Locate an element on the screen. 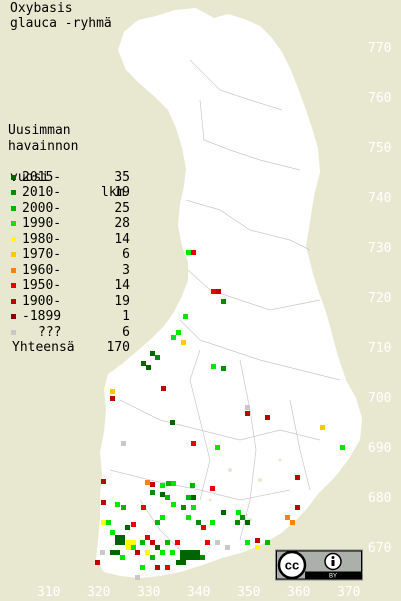  y-tick-label: 740 is located at coordinates (380, 198).